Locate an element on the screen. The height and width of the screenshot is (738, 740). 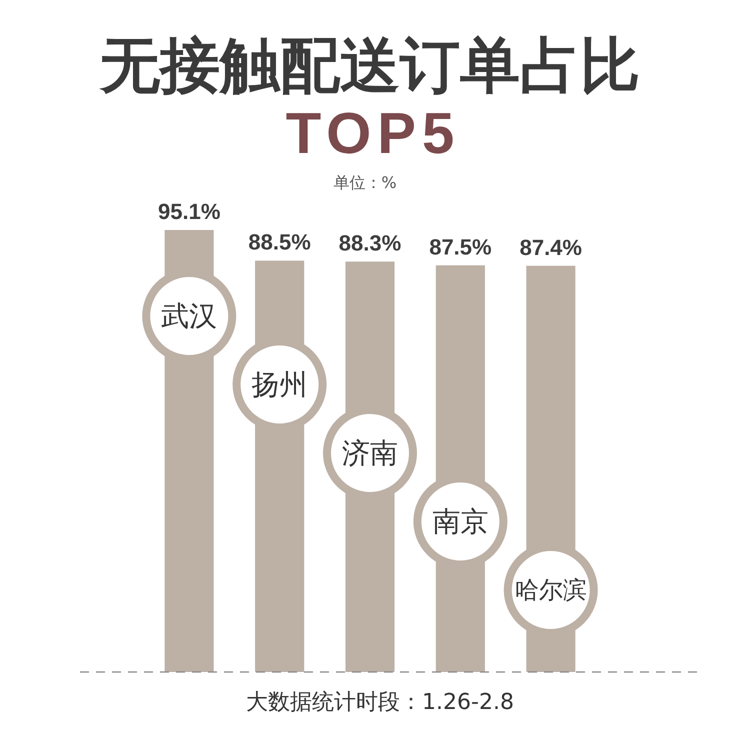
x-tick-label: 南京 is located at coordinates (460, 521).